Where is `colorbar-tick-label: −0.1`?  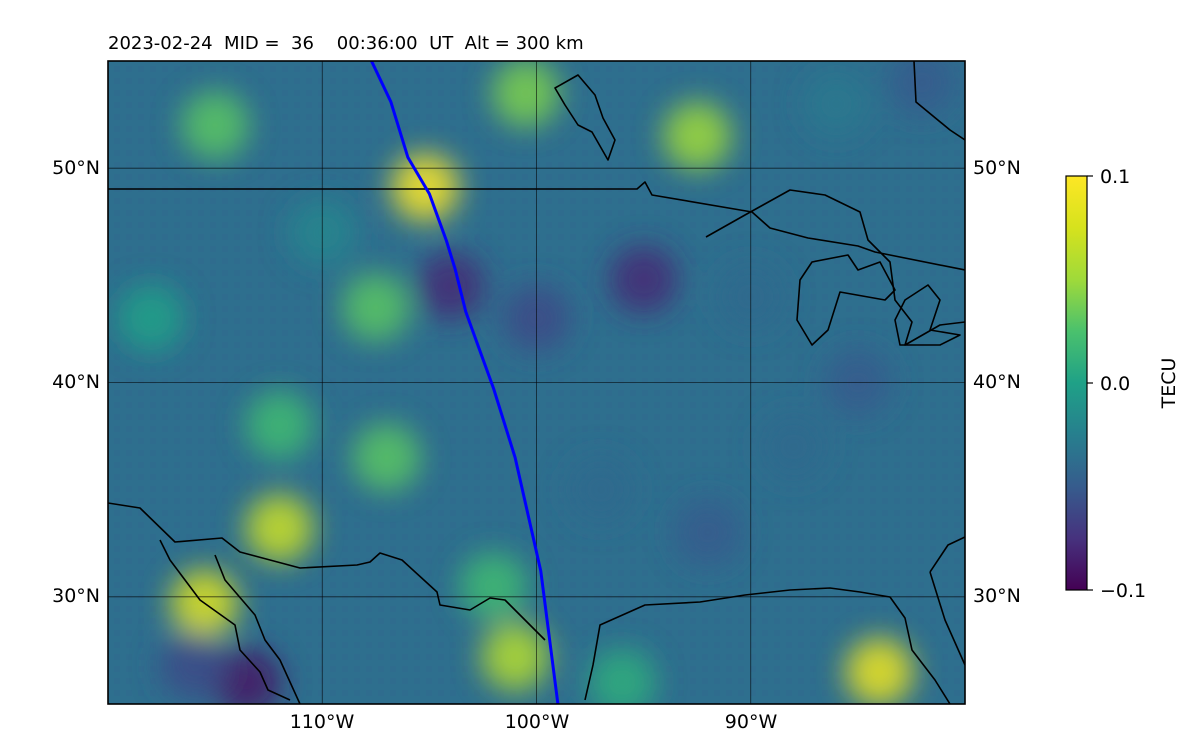
colorbar-tick-label: −0.1 is located at coordinates (1123, 591).